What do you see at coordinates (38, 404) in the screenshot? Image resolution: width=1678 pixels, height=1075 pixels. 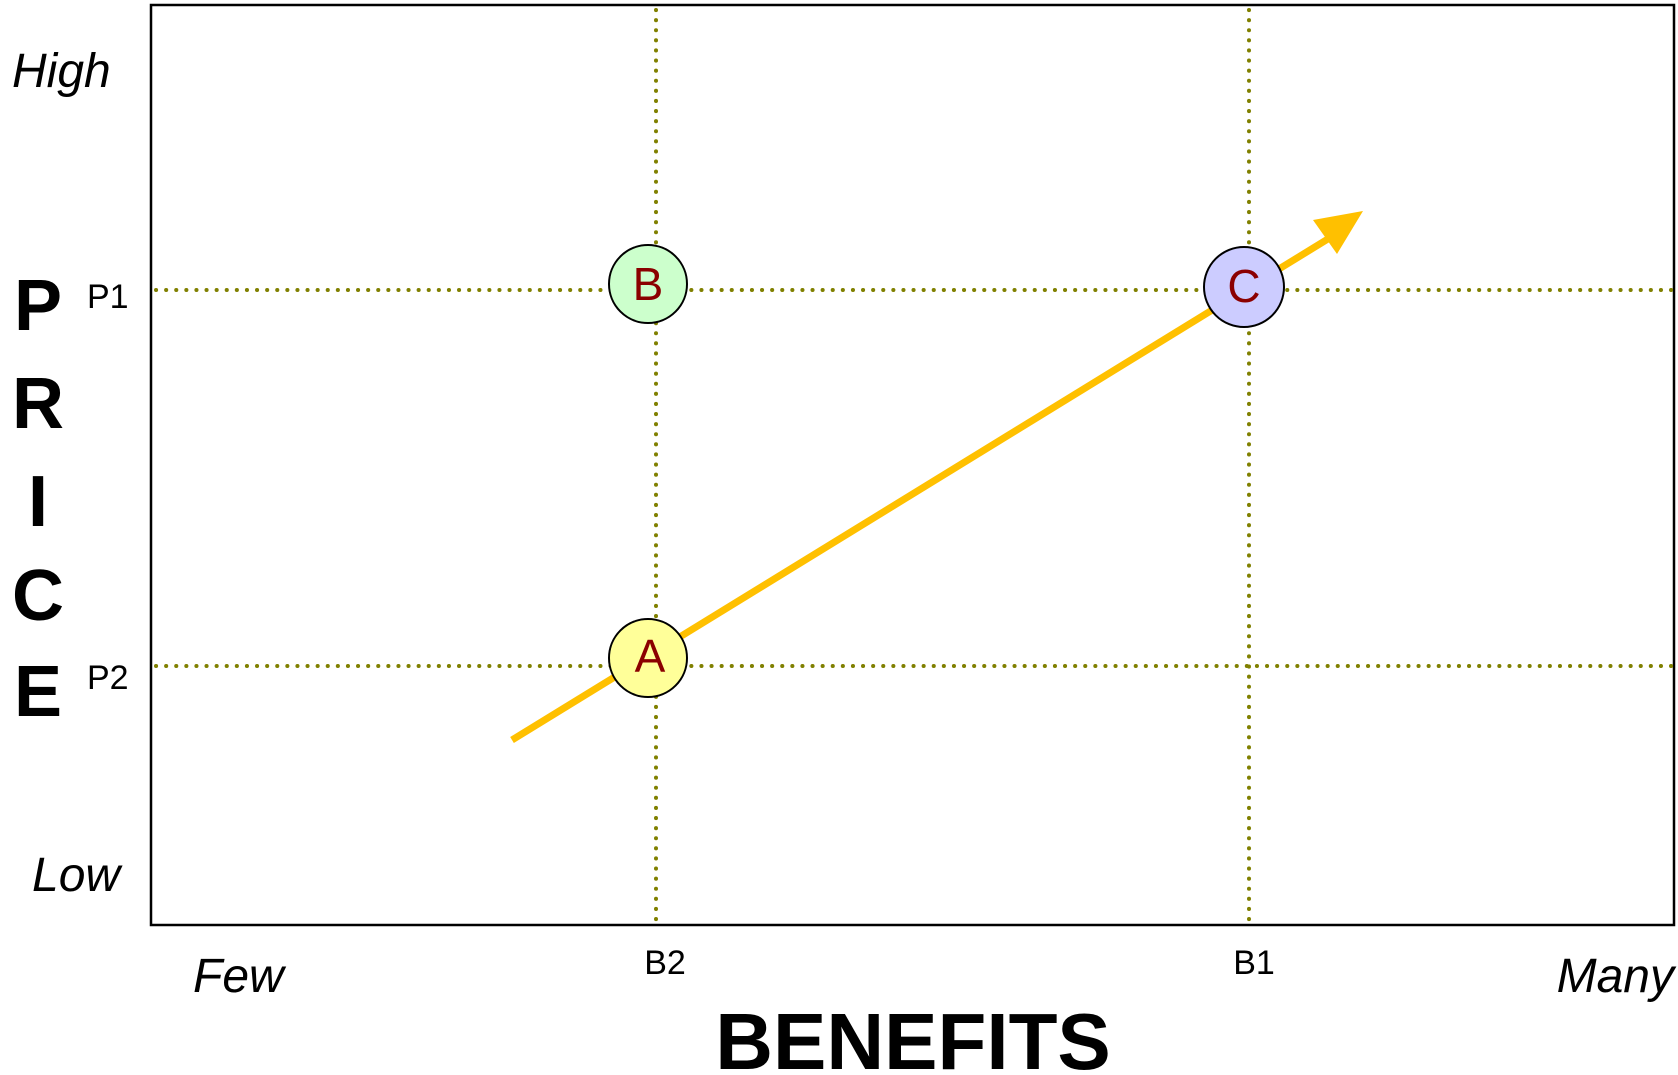 I see `y-axis-title-letter: R` at bounding box center [38, 404].